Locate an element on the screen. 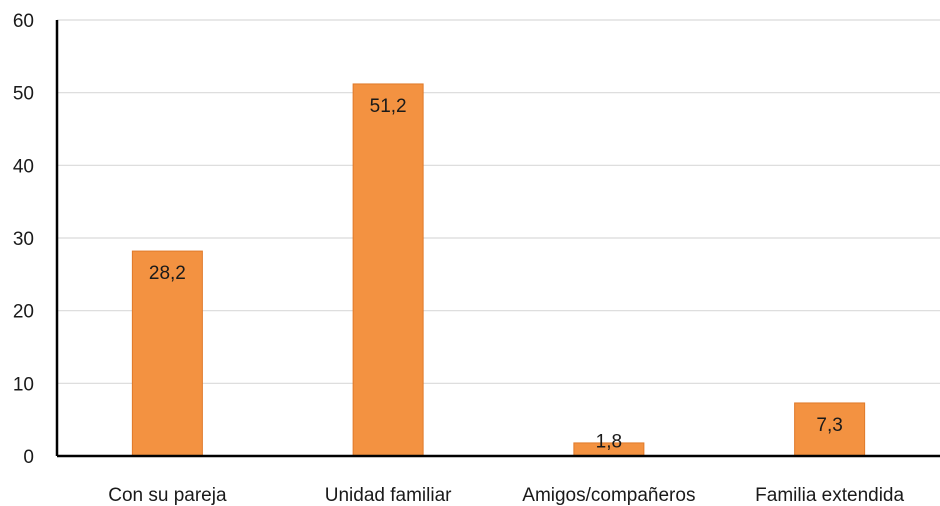 This screenshot has height=506, width=940. y-axis-tick-labels: 0 10 20 30 40 50 60 is located at coordinates (23, 239).